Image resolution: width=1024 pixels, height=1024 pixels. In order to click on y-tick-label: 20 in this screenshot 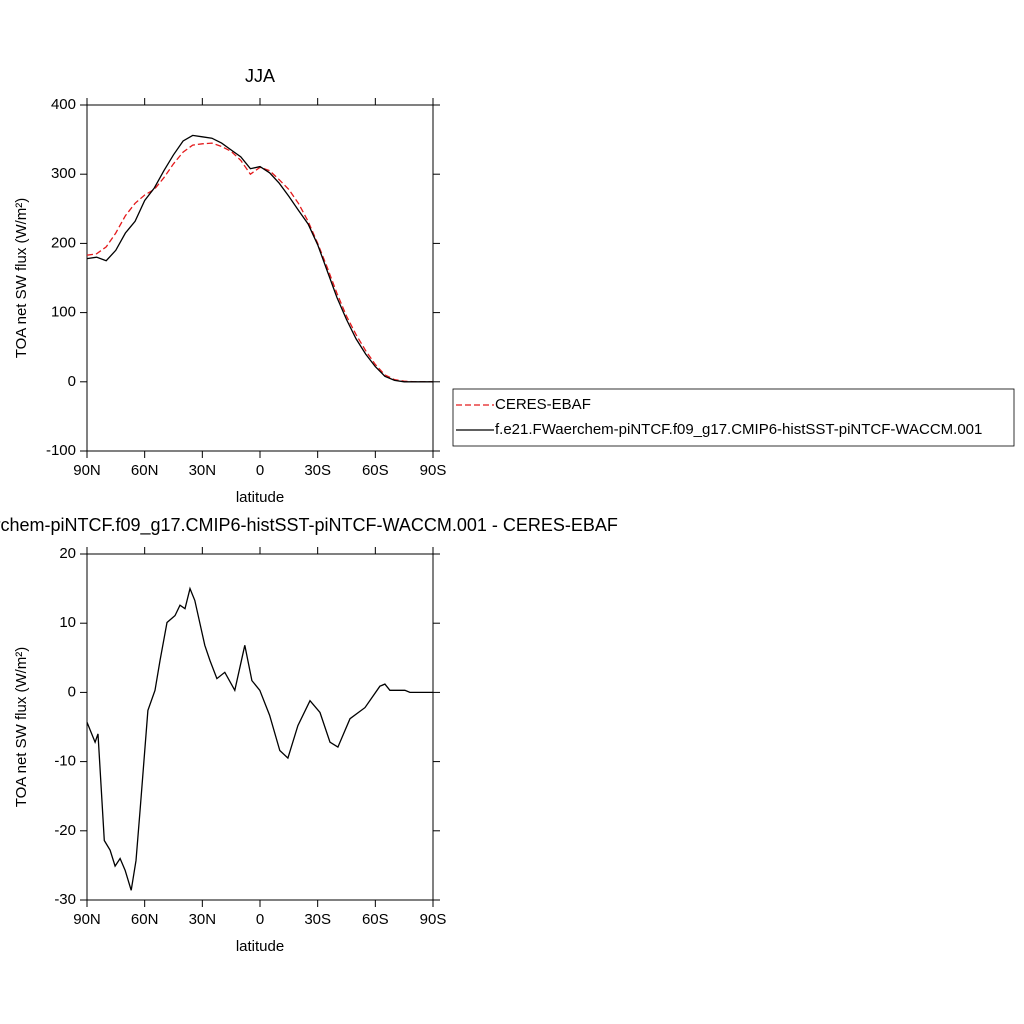, I will do `click(67, 553)`.